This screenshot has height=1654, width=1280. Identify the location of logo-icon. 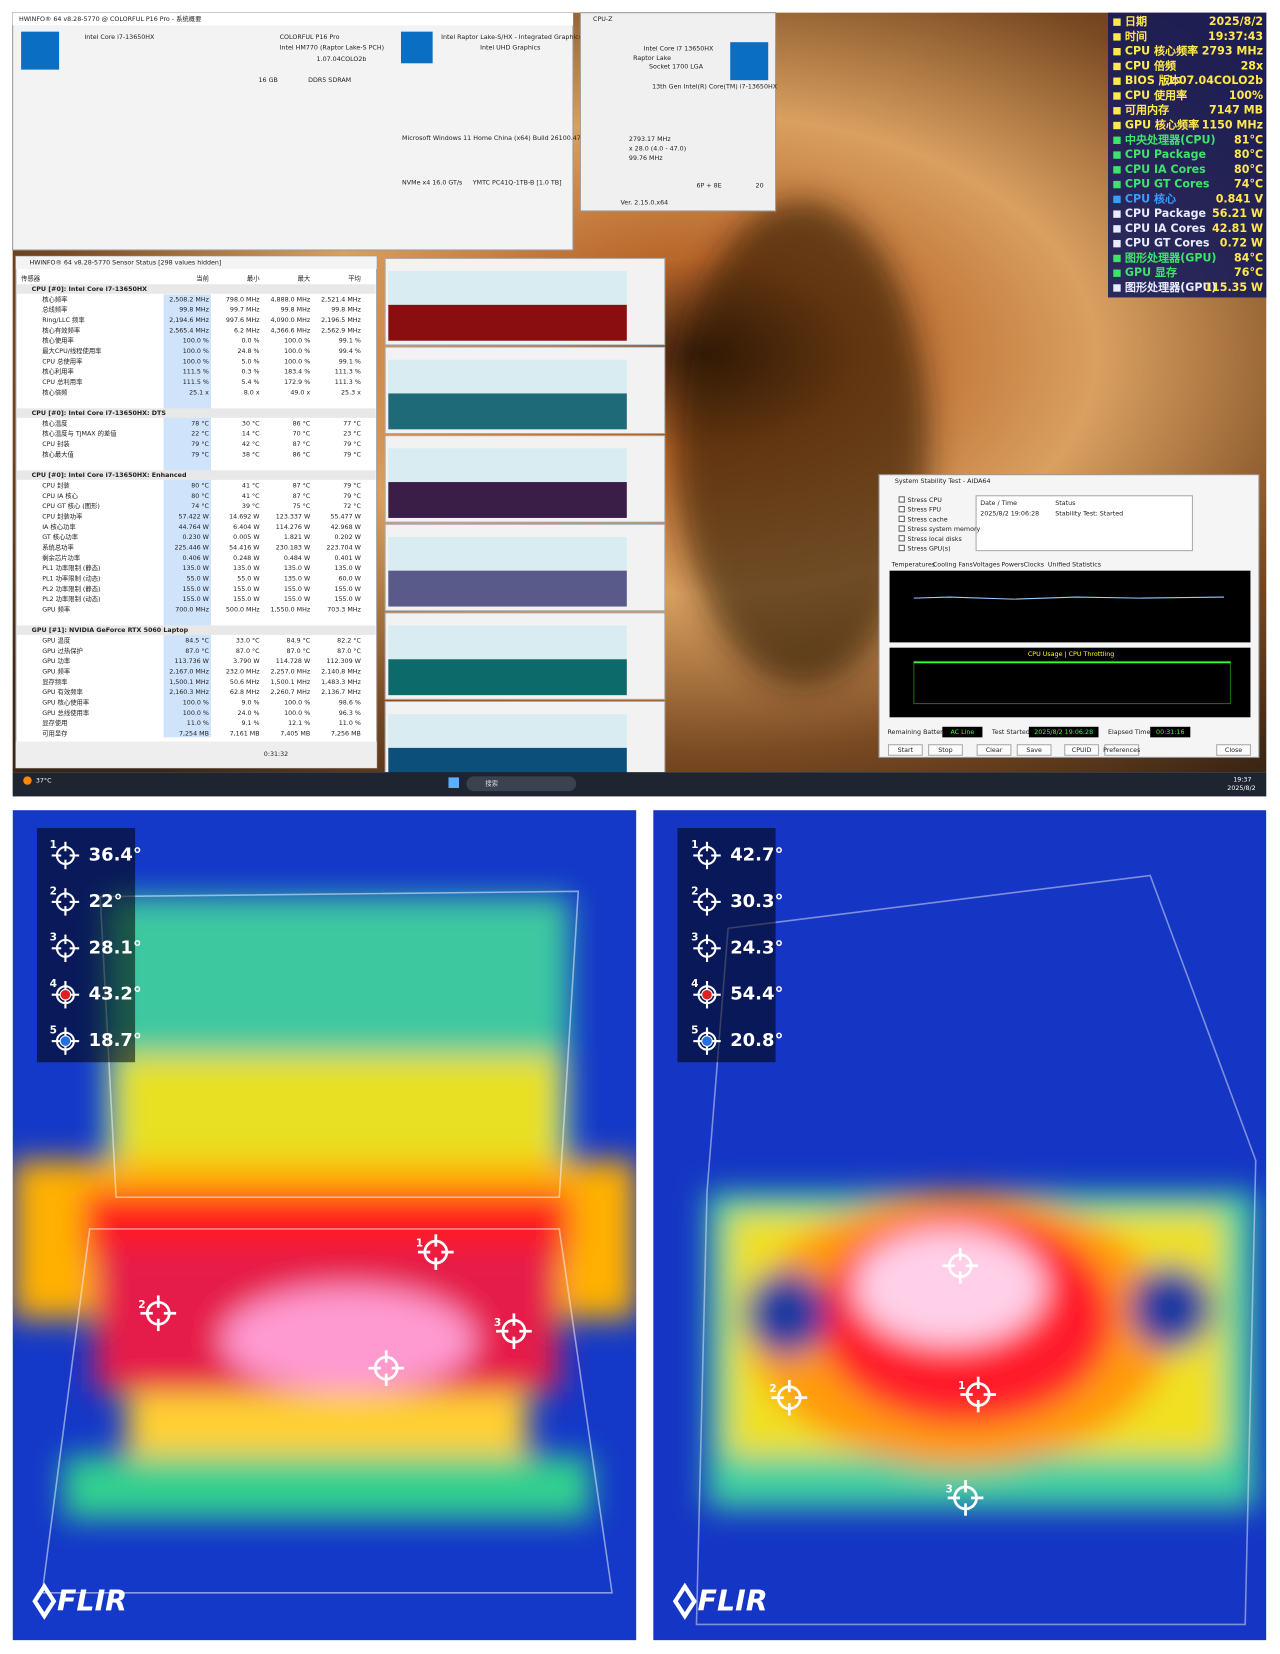
(684, 1601).